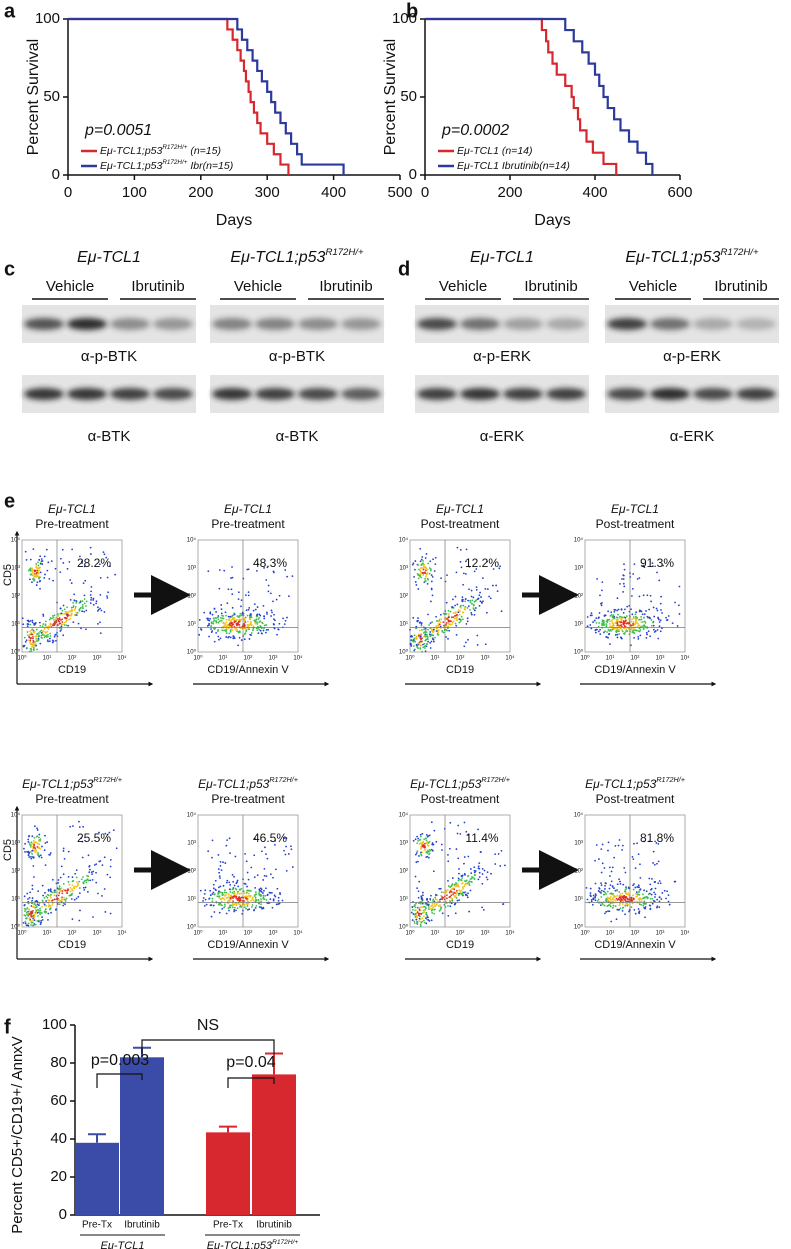 Image resolution: width=791 pixels, height=1249 pixels. What do you see at coordinates (223, 659) in the screenshot?
I see `x-decade-label: 10¹` at bounding box center [223, 659].